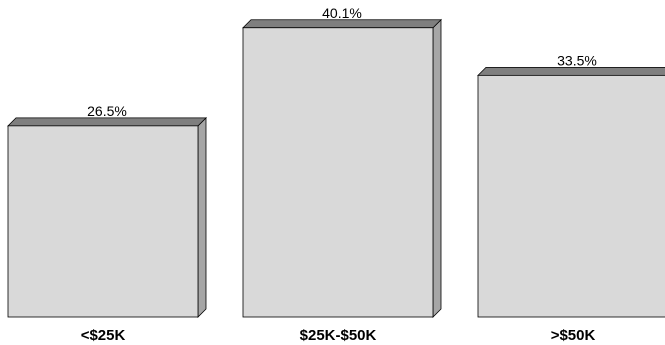  I want to click on value-label-50k: 33.5%, so click(577, 60).